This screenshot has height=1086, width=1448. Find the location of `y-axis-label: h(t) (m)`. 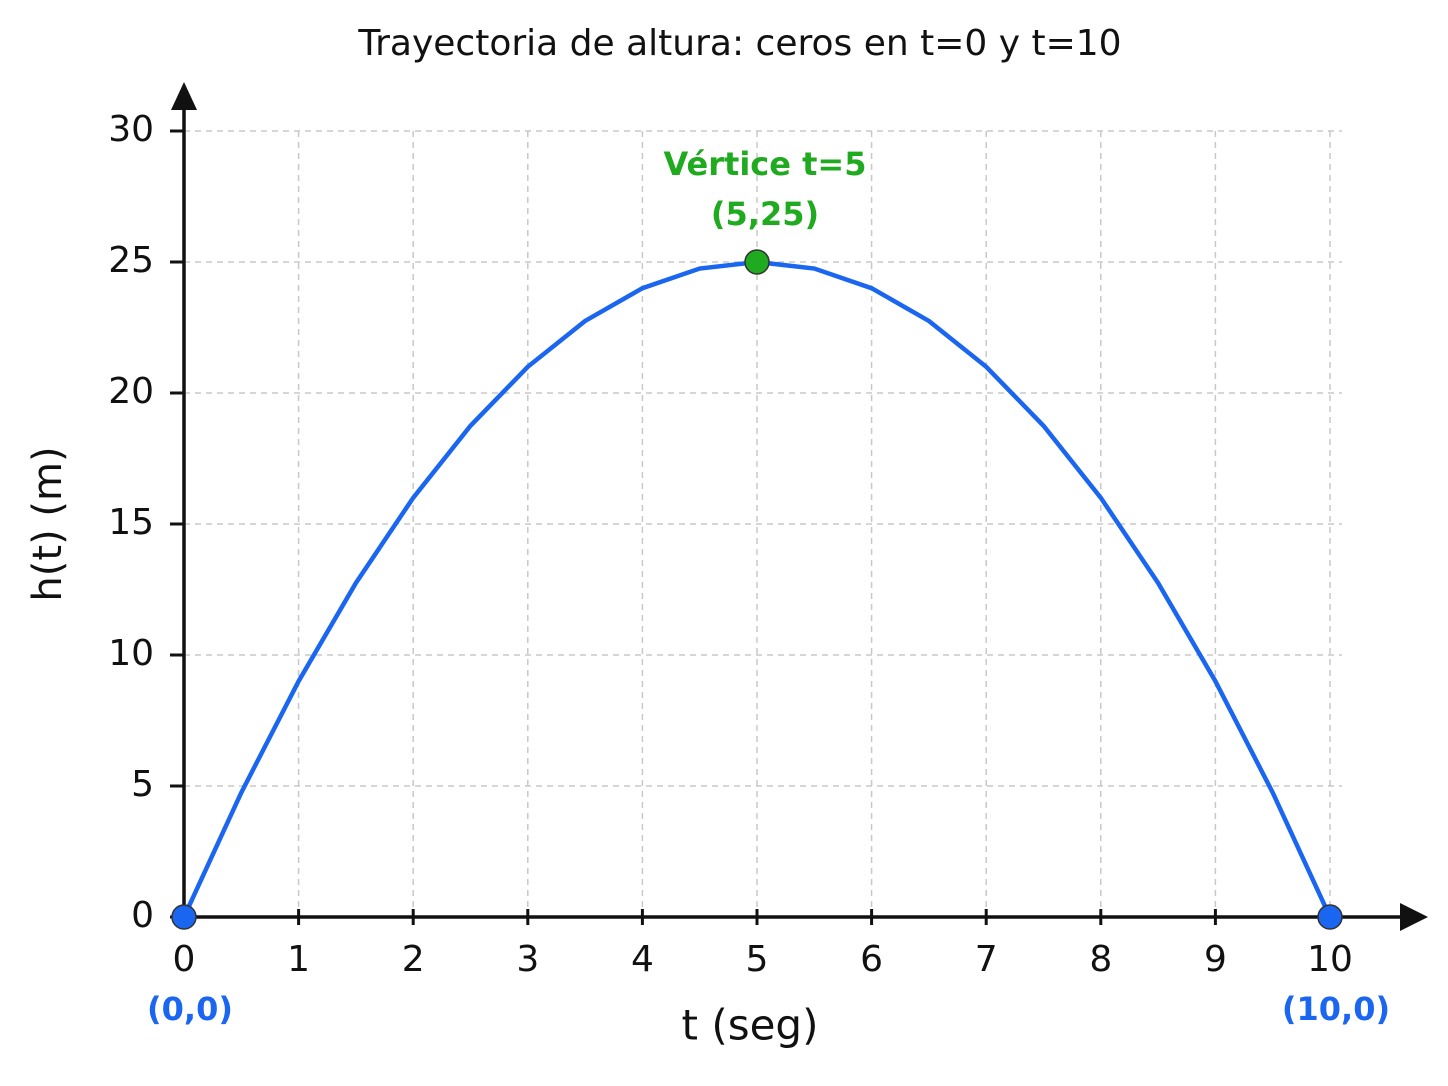

y-axis-label: h(t) (m) is located at coordinates (48, 523).